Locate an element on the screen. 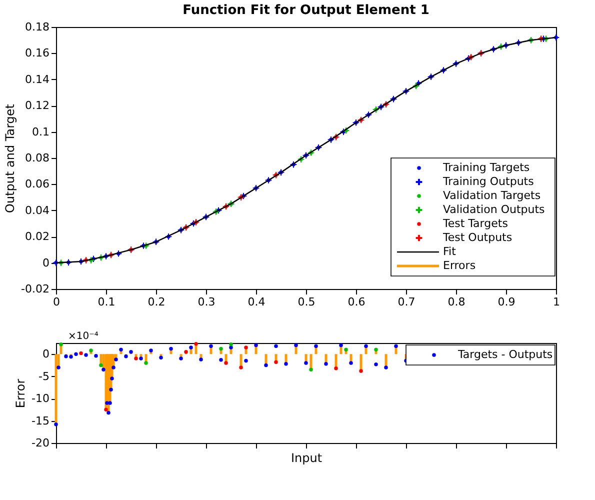 This screenshot has width=595, height=500. legend-label: Training Targets is located at coordinates (486, 167).